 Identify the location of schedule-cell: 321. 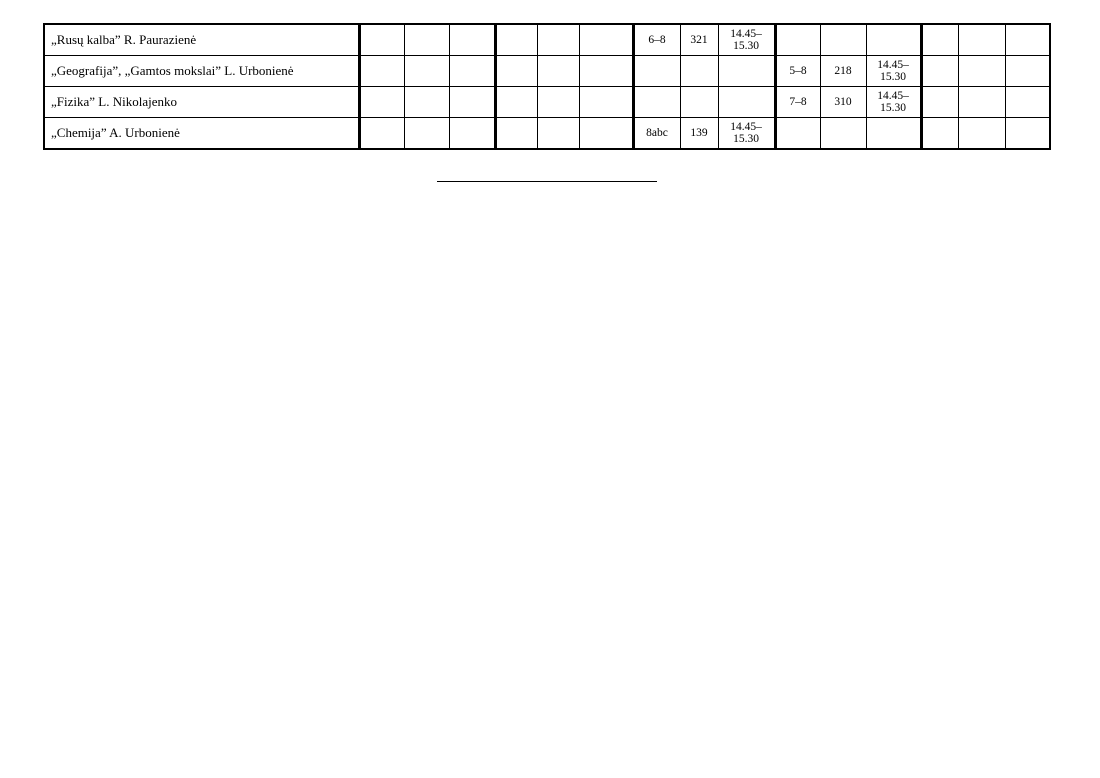
(699, 39).